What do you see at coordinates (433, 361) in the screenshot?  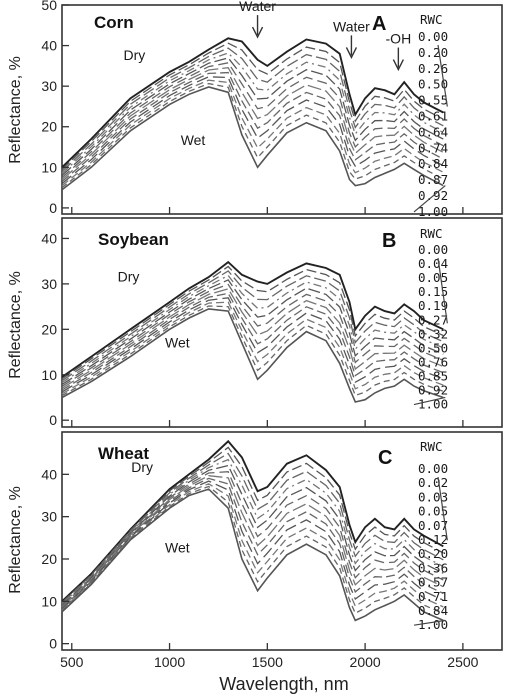 I see `rwc-legend-entry-soybean-8: 0.76` at bounding box center [433, 361].